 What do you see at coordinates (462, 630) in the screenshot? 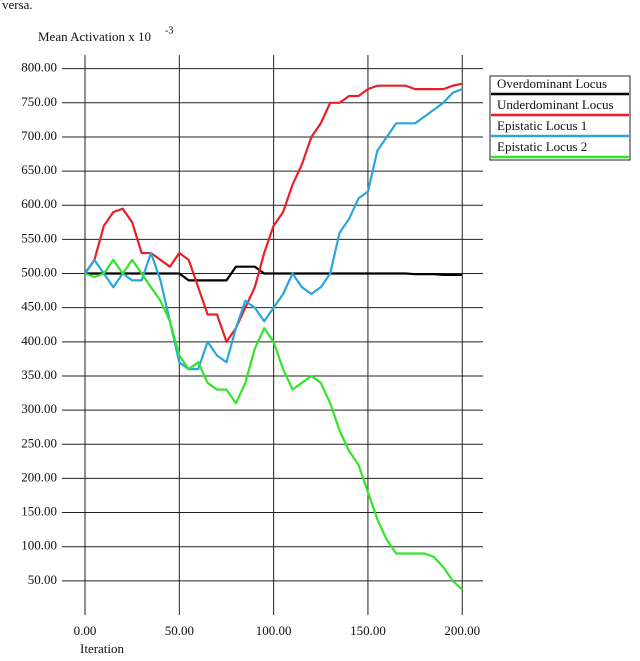
I see `x-tick-label: 200.00` at bounding box center [462, 630].